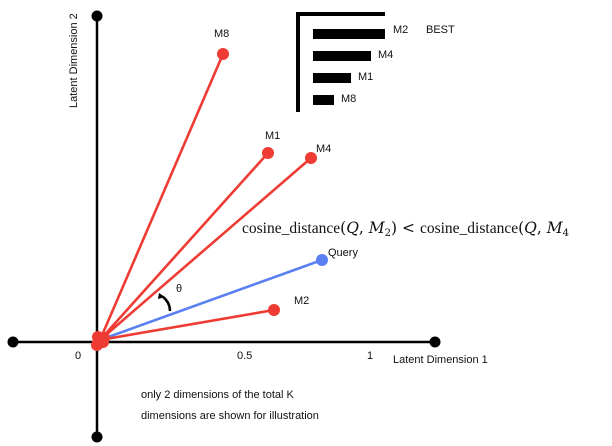 The image size is (612, 446). What do you see at coordinates (272, 136) in the screenshot?
I see `m1-label: M1` at bounding box center [272, 136].